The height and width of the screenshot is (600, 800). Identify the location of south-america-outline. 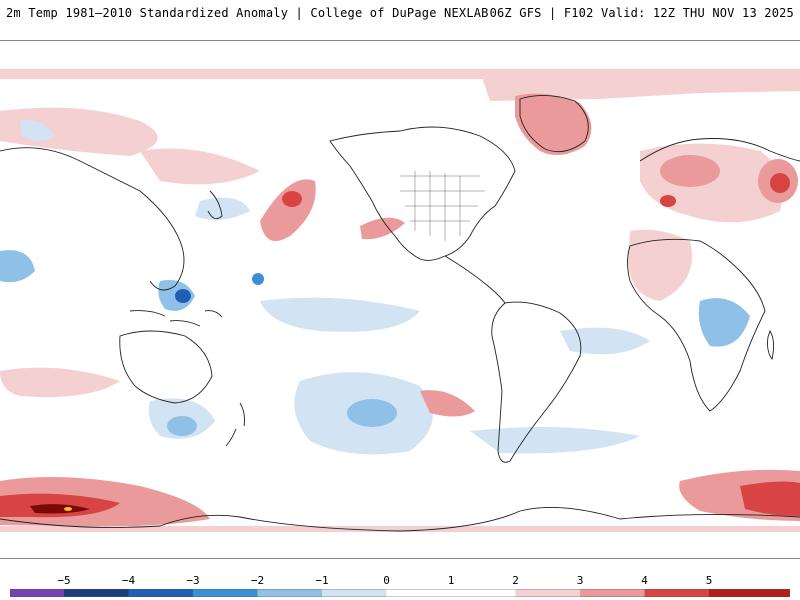
(536, 382).